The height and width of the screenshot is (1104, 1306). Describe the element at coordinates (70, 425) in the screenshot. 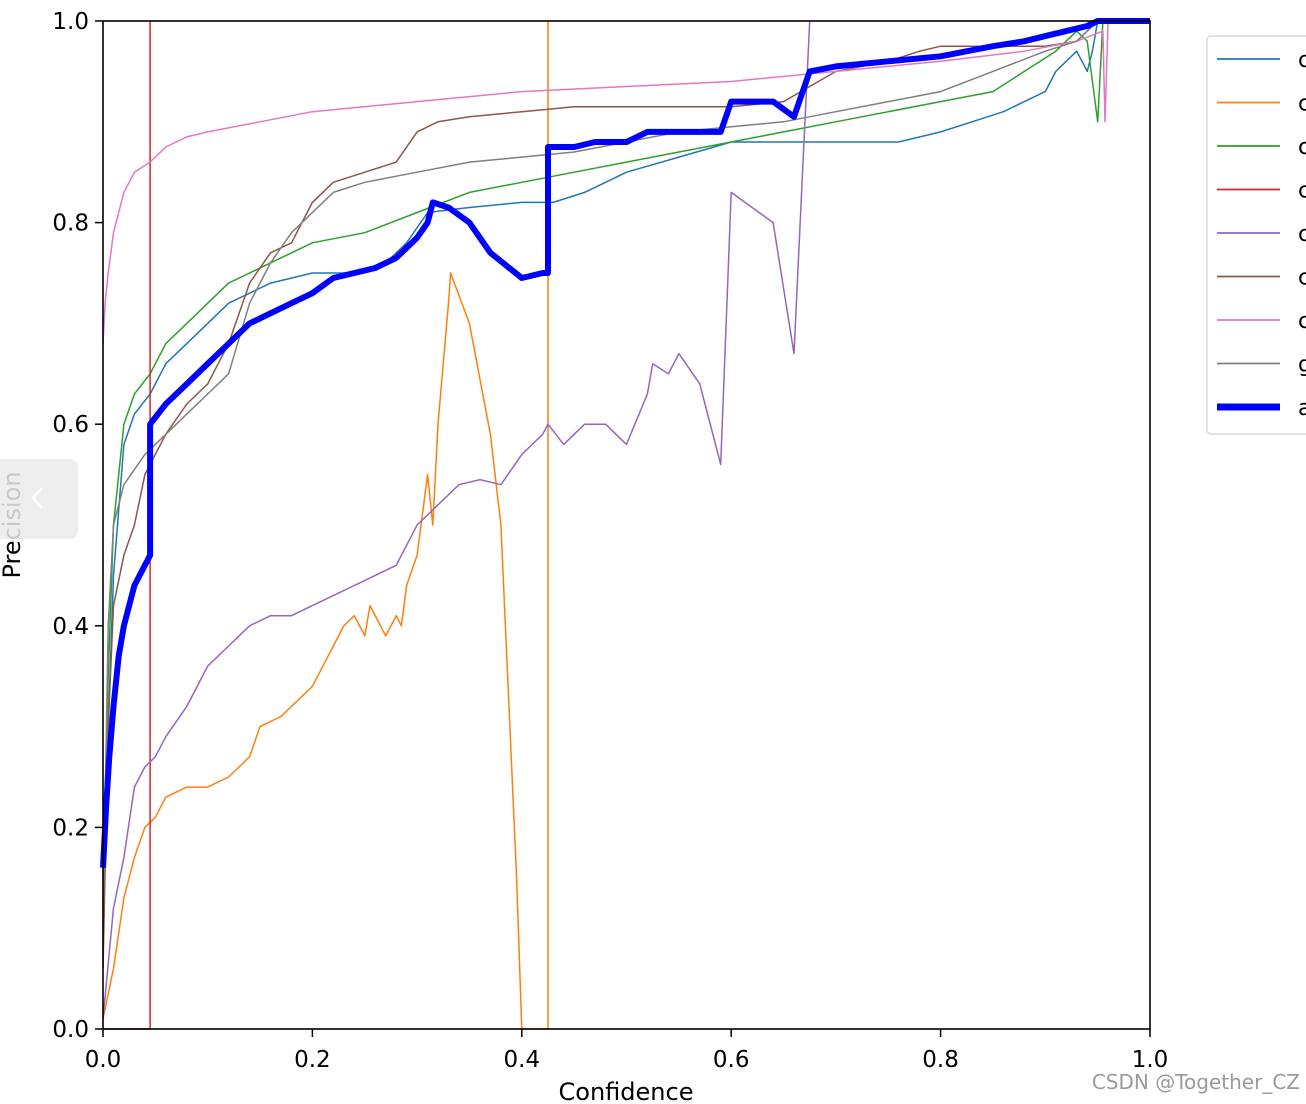

I see `y-tick-label: 0.6` at that location.